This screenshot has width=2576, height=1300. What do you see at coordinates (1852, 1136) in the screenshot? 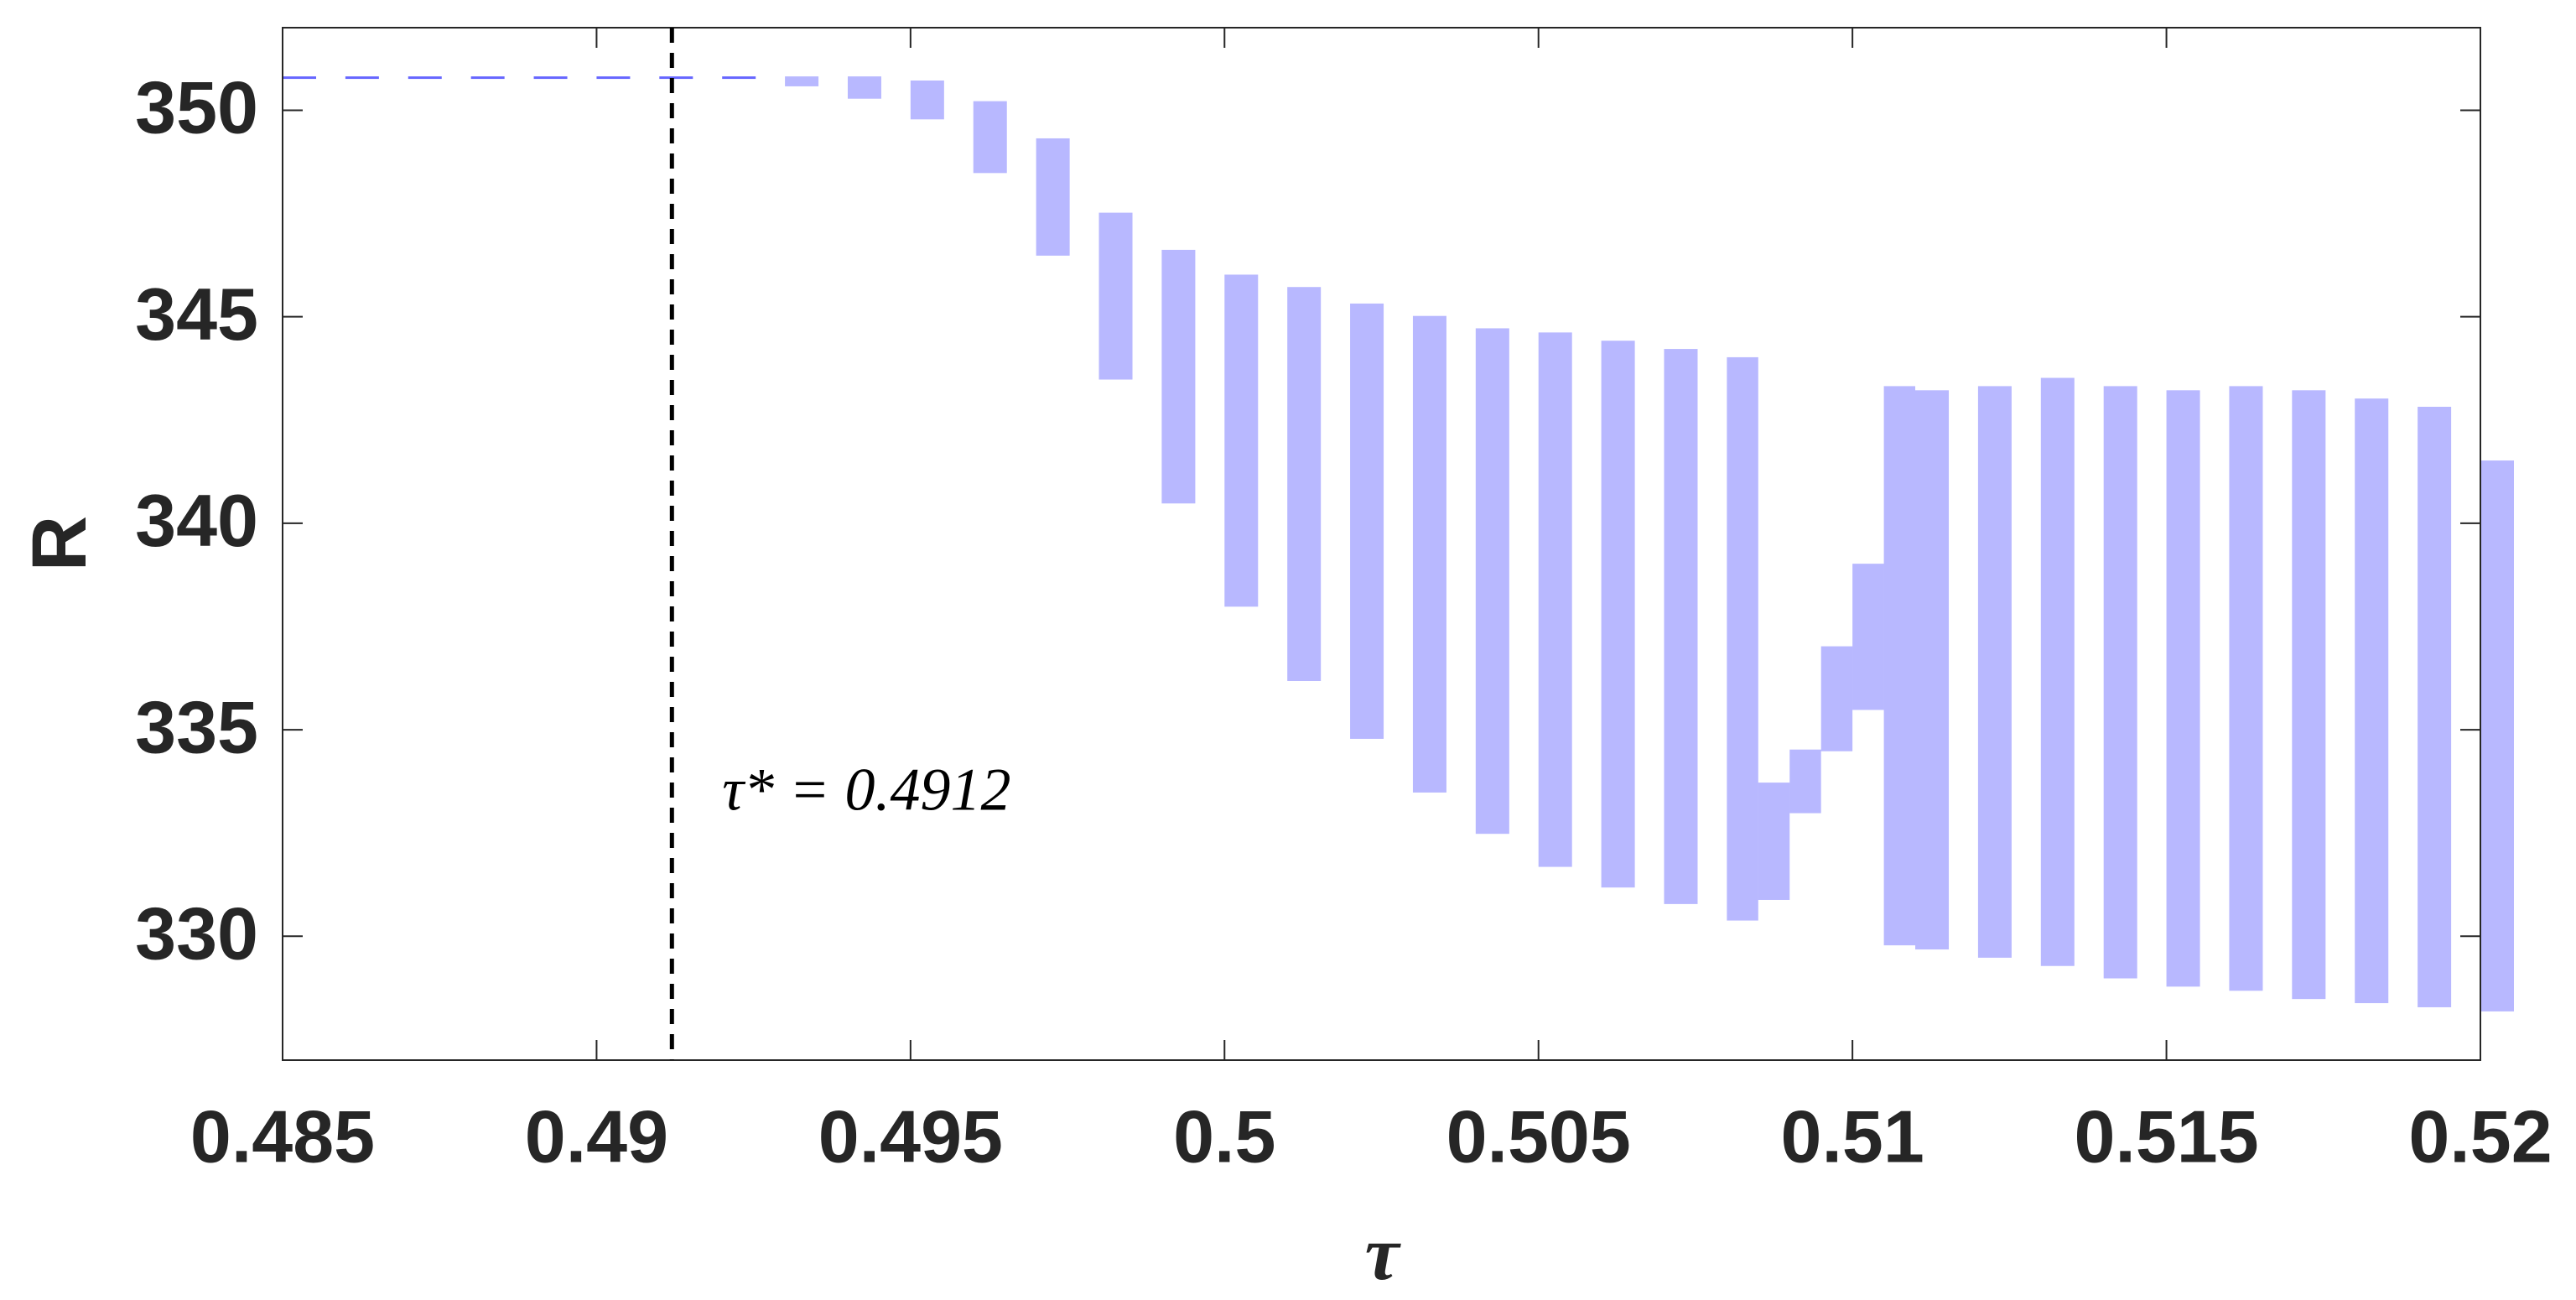
I see `x-tick-label: 0.51` at bounding box center [1852, 1136].